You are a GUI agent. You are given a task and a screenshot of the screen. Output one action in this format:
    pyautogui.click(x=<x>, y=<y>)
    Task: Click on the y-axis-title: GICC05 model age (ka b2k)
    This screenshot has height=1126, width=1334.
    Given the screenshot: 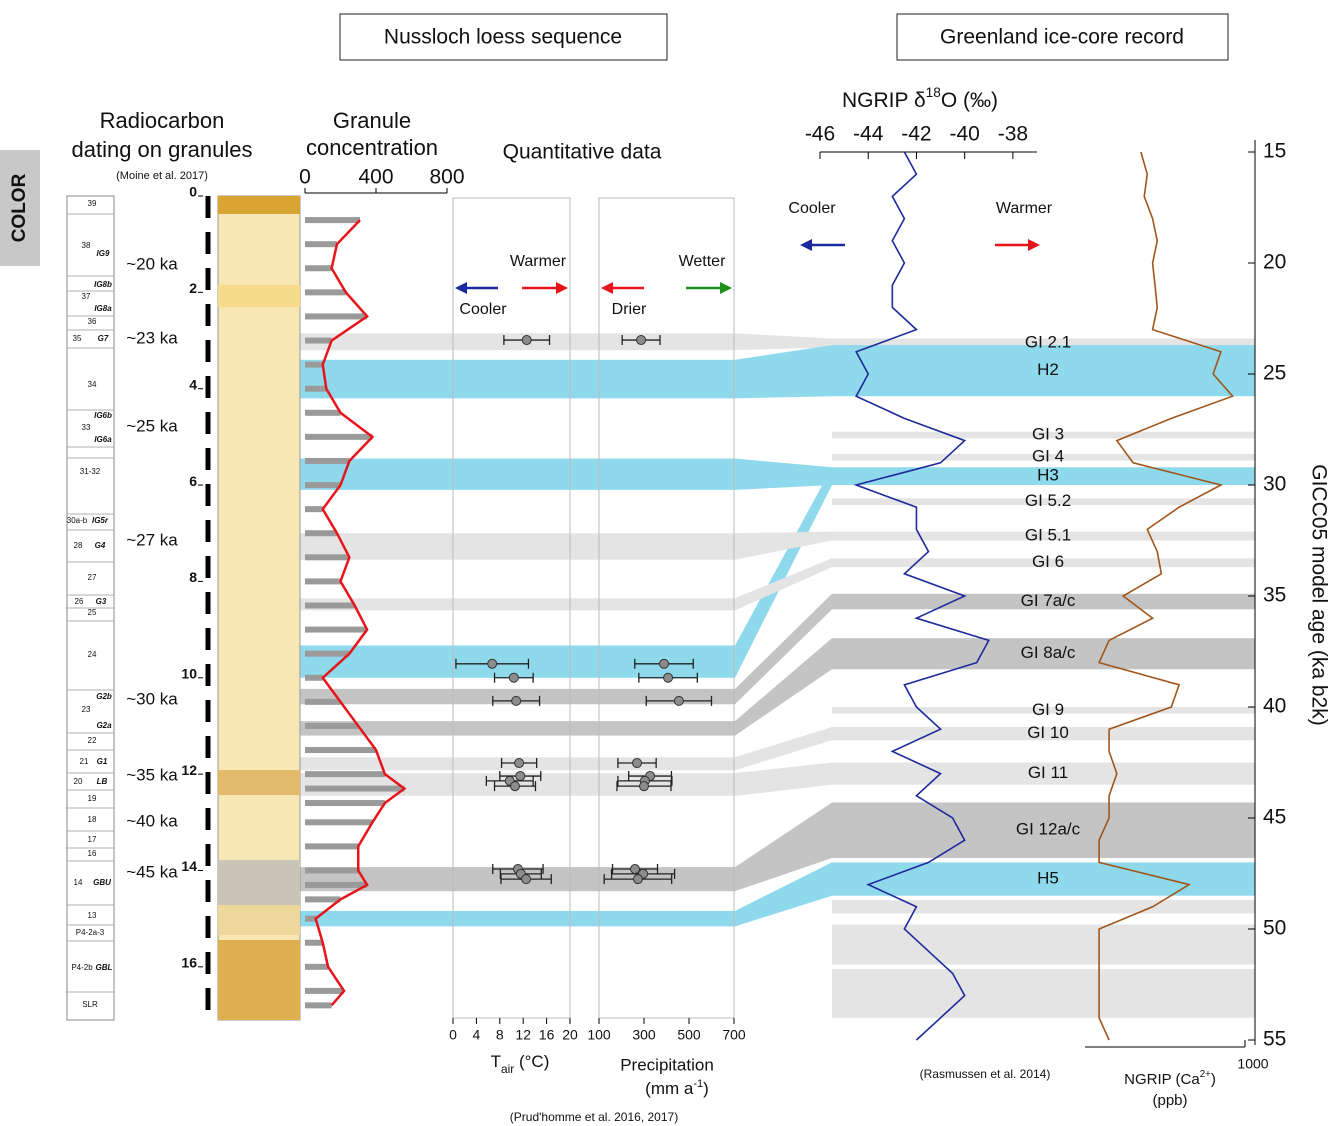 What is the action you would take?
    pyautogui.click(x=1318, y=594)
    